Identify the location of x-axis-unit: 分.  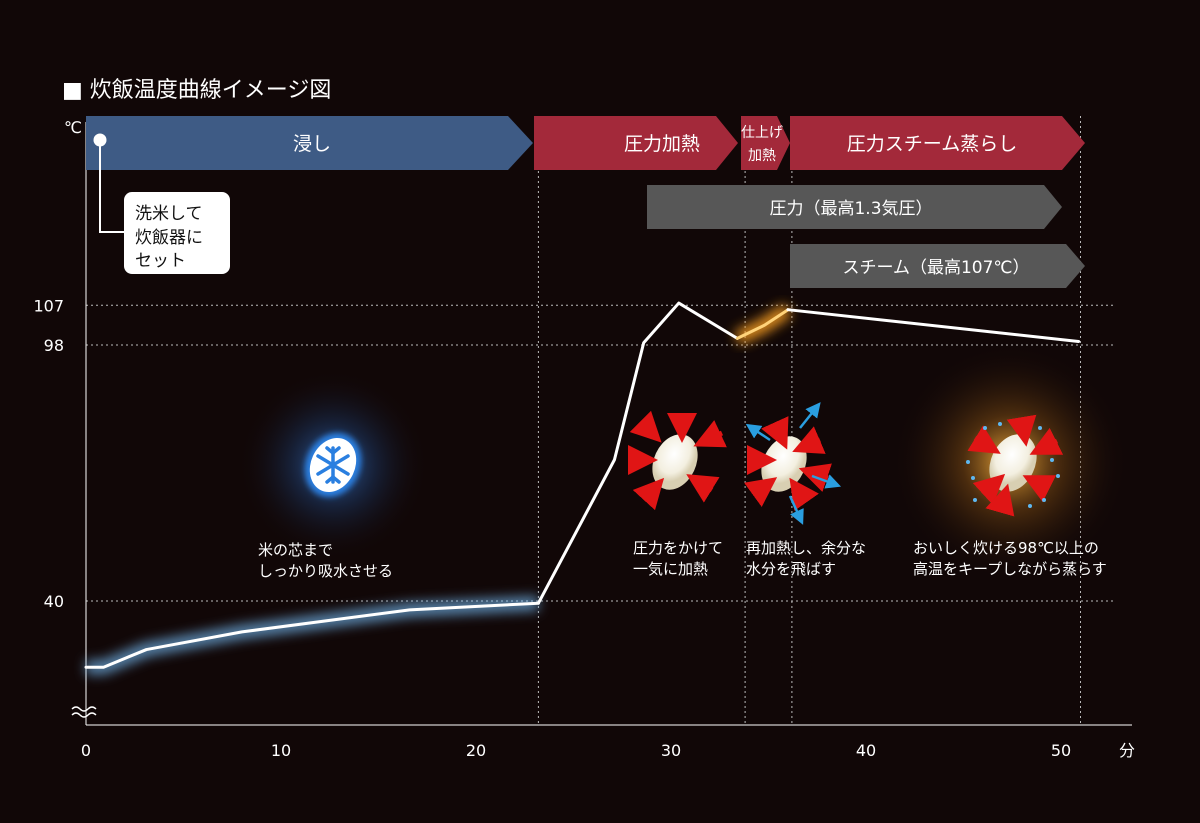
(1127, 750).